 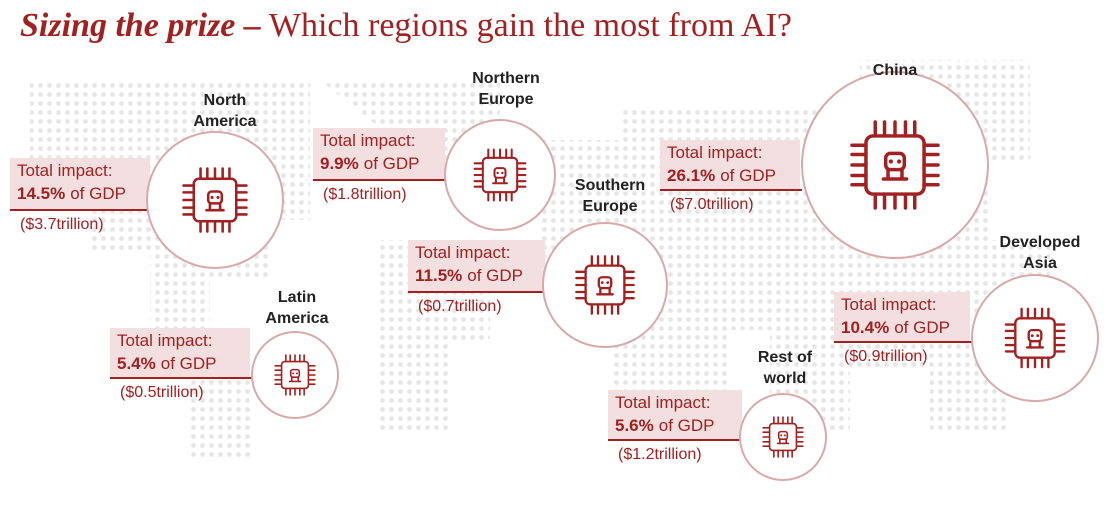 I want to click on impact-value: 5.6% of GDP, so click(x=665, y=425).